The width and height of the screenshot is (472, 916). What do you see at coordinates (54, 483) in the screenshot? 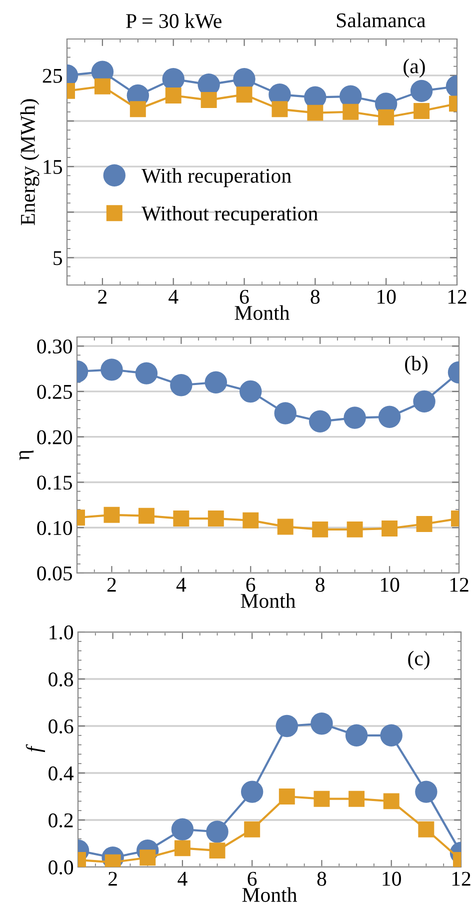
I see `y-tick-label: 0.15` at bounding box center [54, 483].